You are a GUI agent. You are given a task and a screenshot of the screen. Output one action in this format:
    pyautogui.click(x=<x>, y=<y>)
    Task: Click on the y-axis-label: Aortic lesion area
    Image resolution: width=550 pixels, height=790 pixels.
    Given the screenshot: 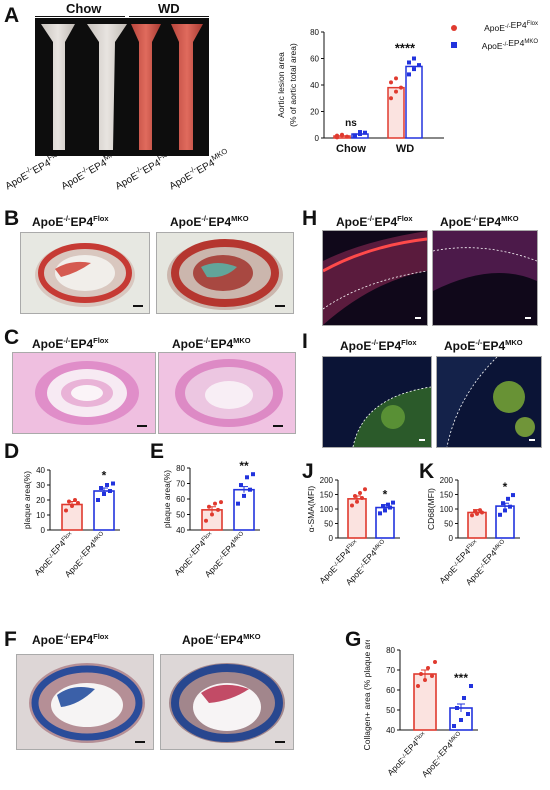 What is the action you would take?
    pyautogui.click(x=281, y=85)
    